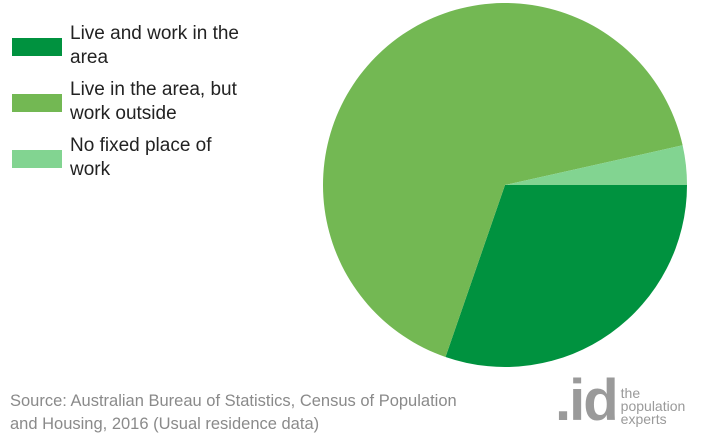  I want to click on logo-tagline: the population experts, so click(653, 406).